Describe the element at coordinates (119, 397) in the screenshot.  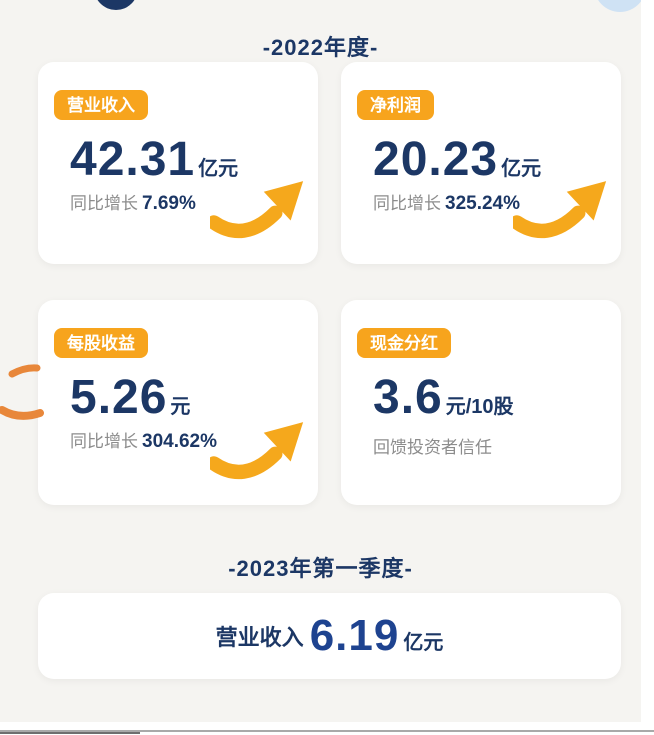
I see `metric-value: 5.26` at that location.